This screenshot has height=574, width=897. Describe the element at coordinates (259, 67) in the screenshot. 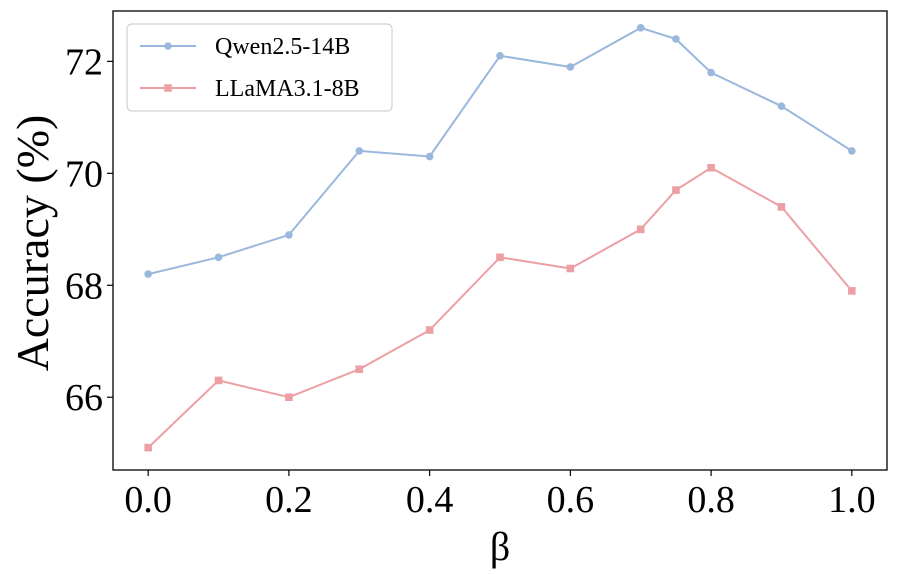

I see `legend: Qwen2.5-14B LLaMA3.1-8B` at that location.